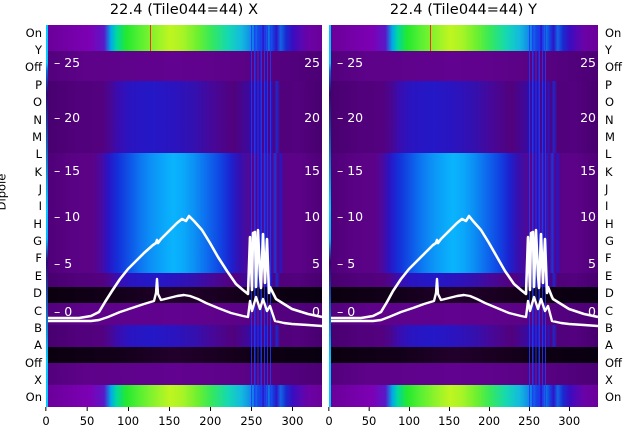 The width and height of the screenshot is (640, 440). What do you see at coordinates (609, 119) in the screenshot?
I see `category-tick-right-n-5: N` at bounding box center [609, 119].